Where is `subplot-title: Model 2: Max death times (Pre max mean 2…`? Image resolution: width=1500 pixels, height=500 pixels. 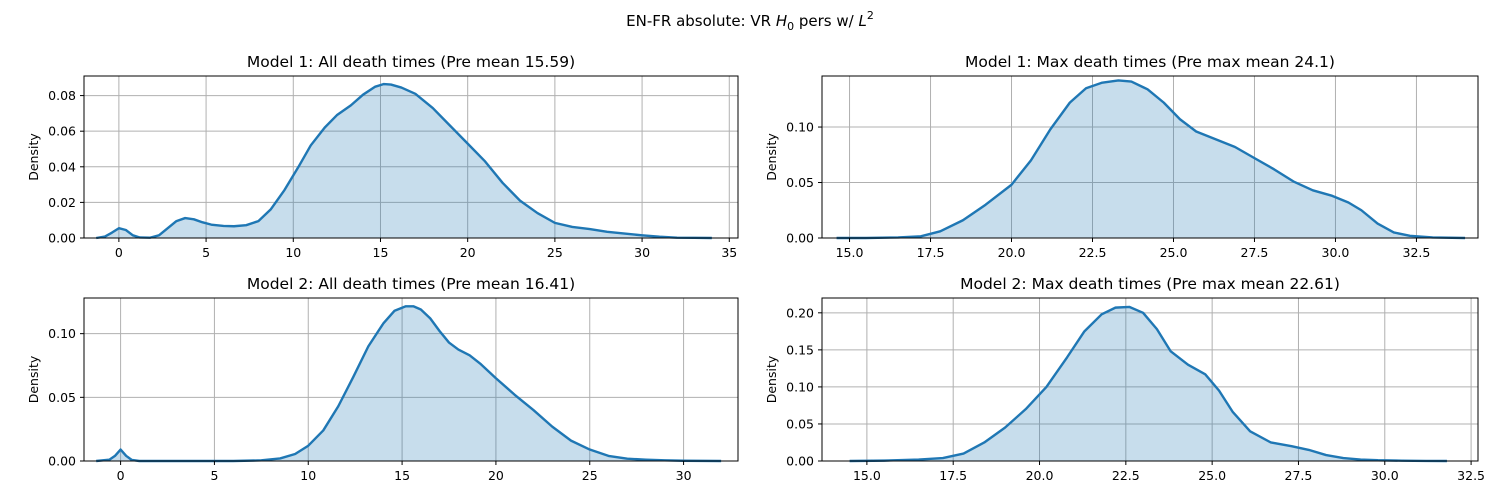
subplot-title: Model 2: Max death times (Pre max mean 2… is located at coordinates (1150, 284).